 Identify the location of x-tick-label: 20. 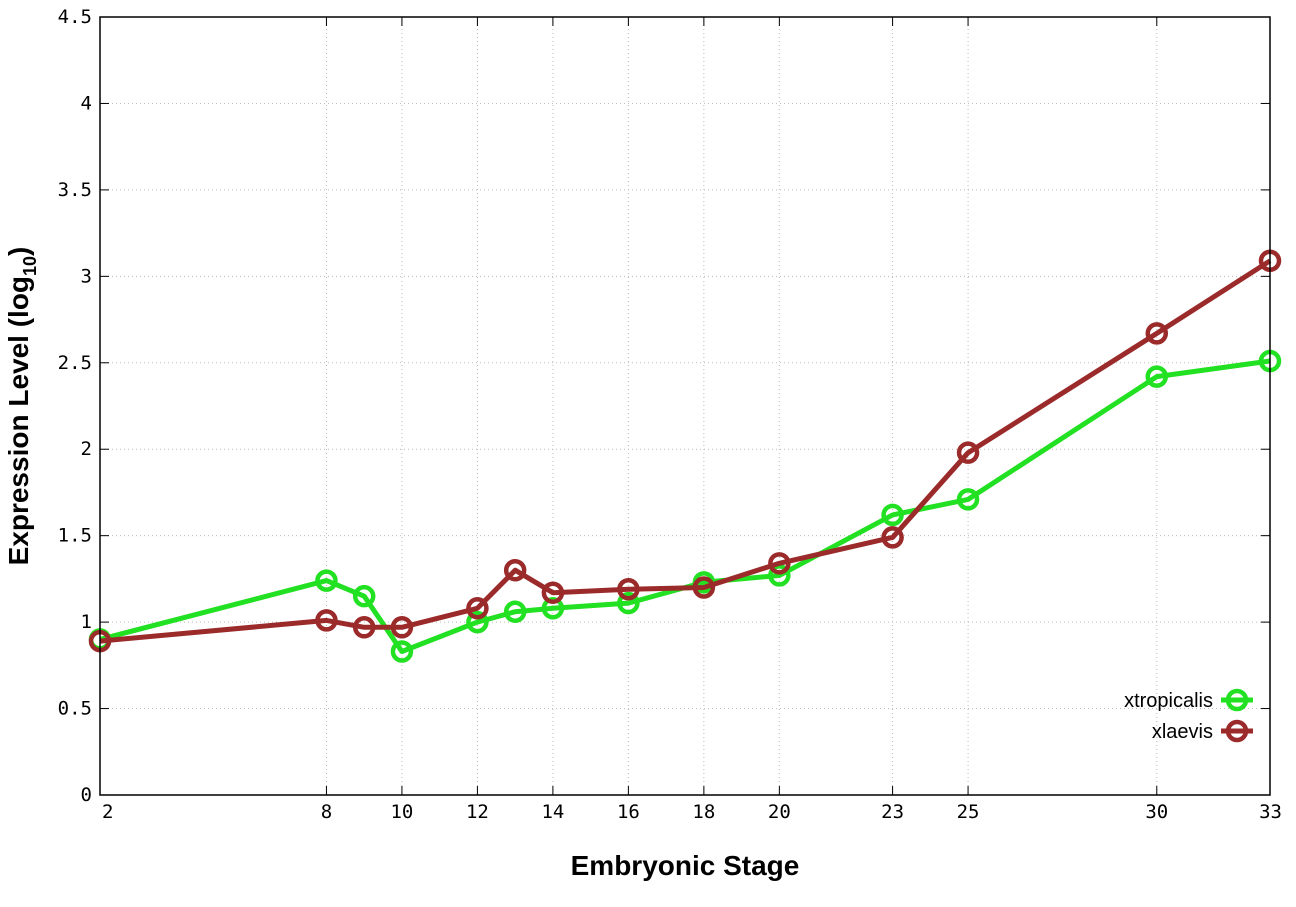
(779, 812).